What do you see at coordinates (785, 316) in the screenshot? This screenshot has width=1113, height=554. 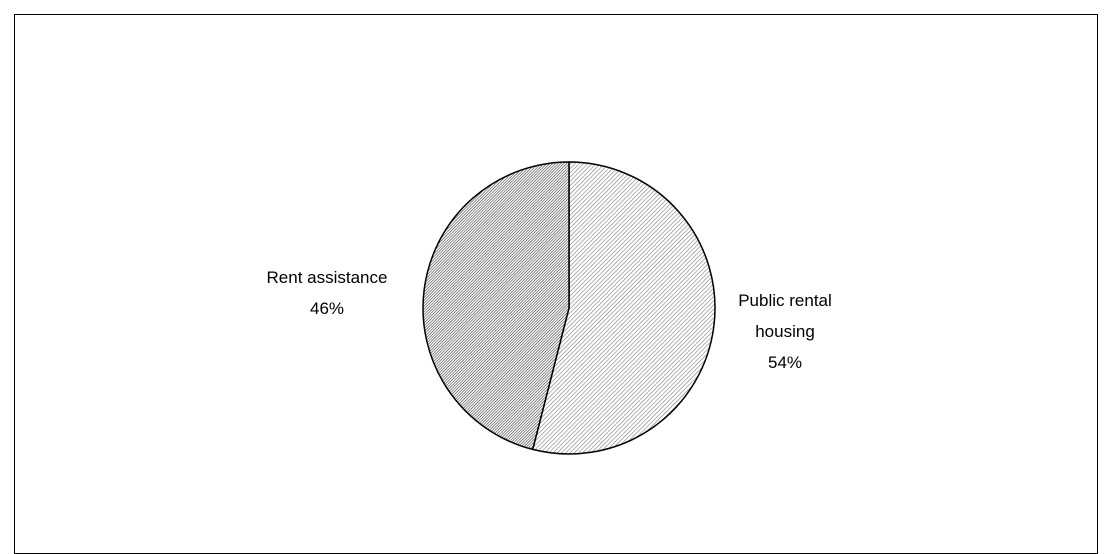 I see `slice-label: Public rental housing` at bounding box center [785, 316].